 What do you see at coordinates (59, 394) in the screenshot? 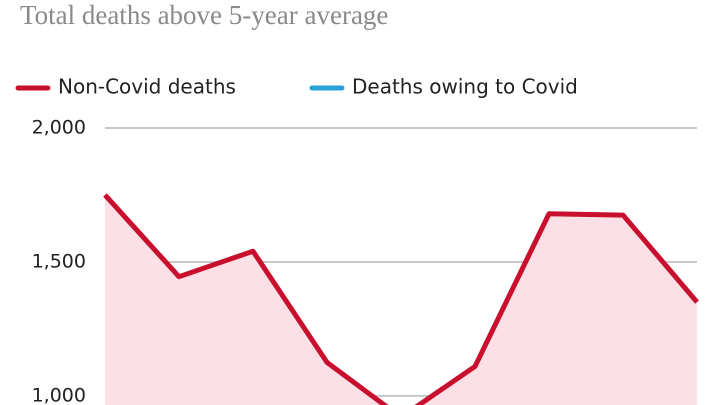
I see `y-tick-label: 1,000` at bounding box center [59, 394].